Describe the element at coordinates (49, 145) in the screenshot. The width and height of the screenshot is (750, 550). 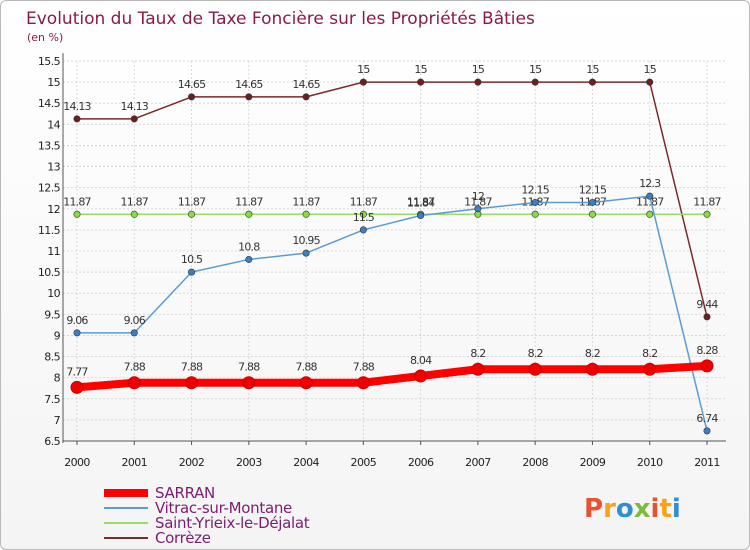
I see `y-tick-label: 13.5` at that location.